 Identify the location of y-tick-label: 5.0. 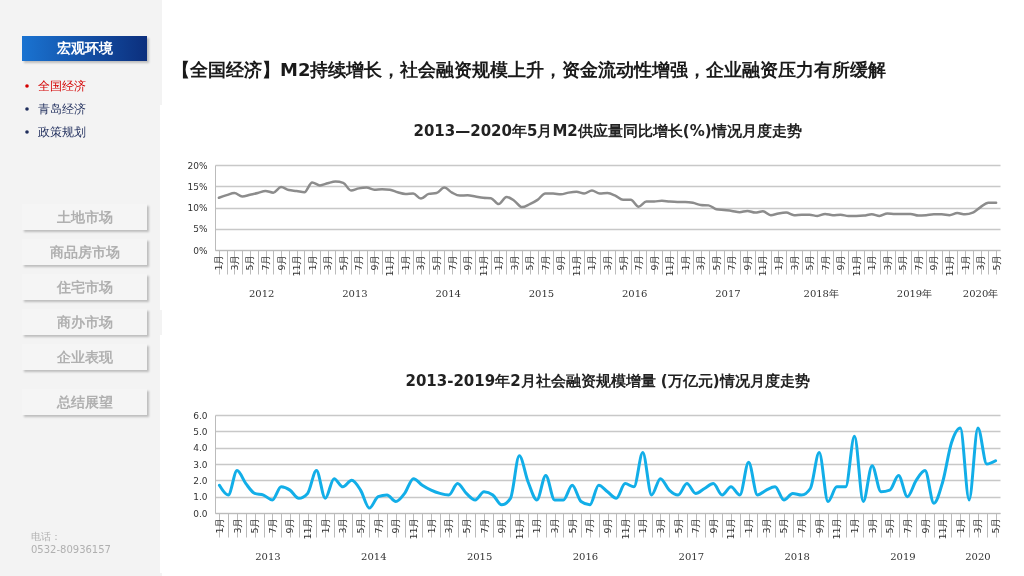
(200, 431).